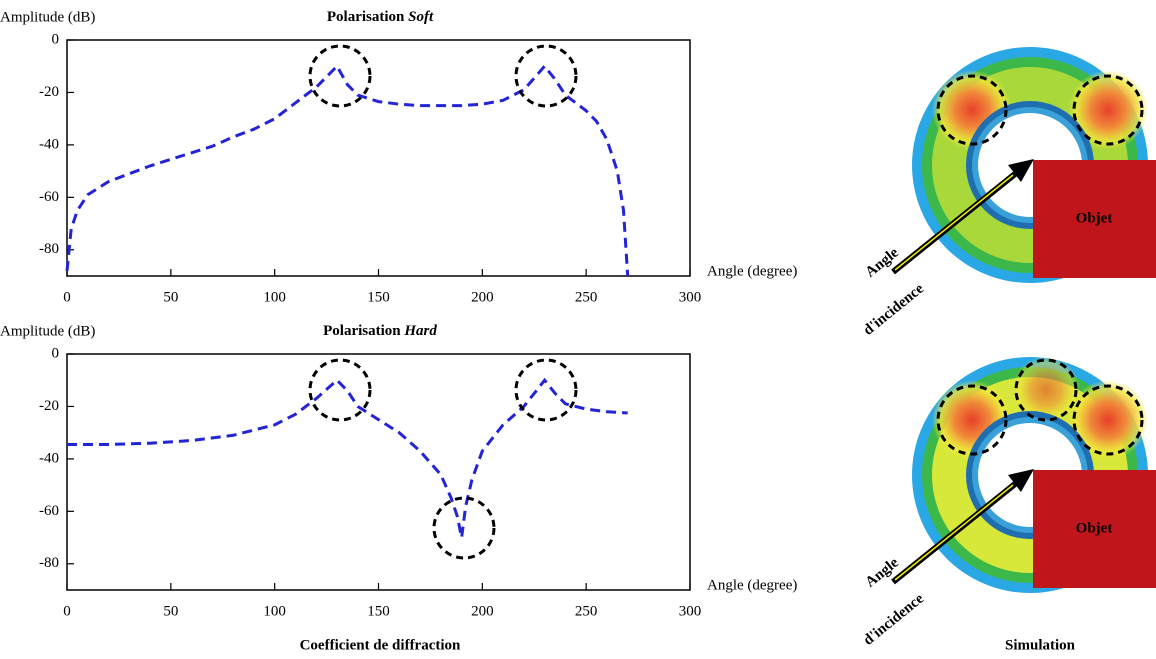 Image resolution: width=1156 pixels, height=659 pixels. I want to click on caption: Simulation, so click(1040, 645).